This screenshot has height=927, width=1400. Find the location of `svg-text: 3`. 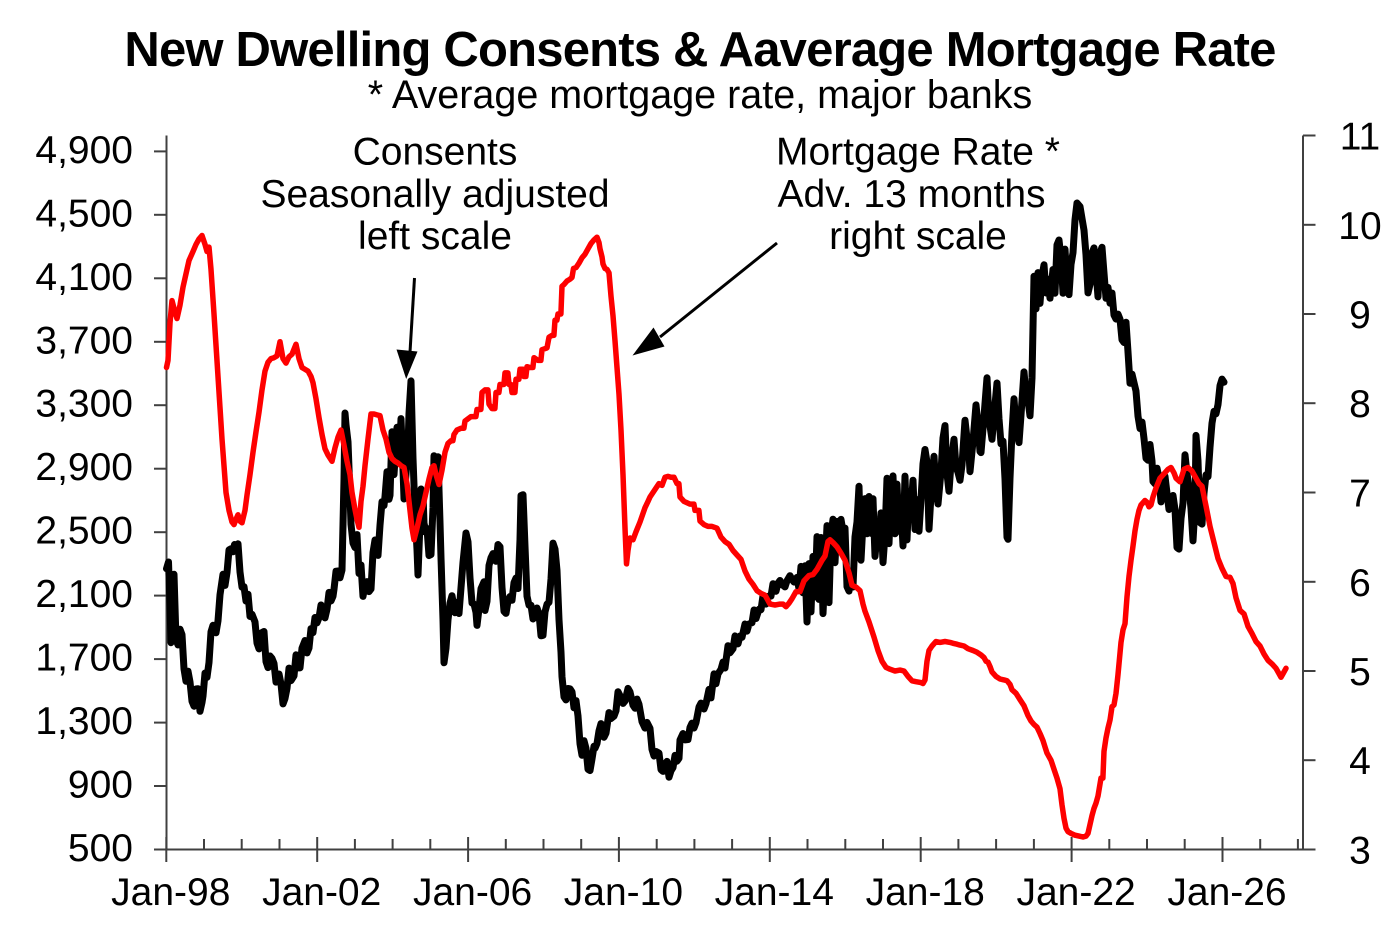

svg-text: 3 is located at coordinates (1360, 851).